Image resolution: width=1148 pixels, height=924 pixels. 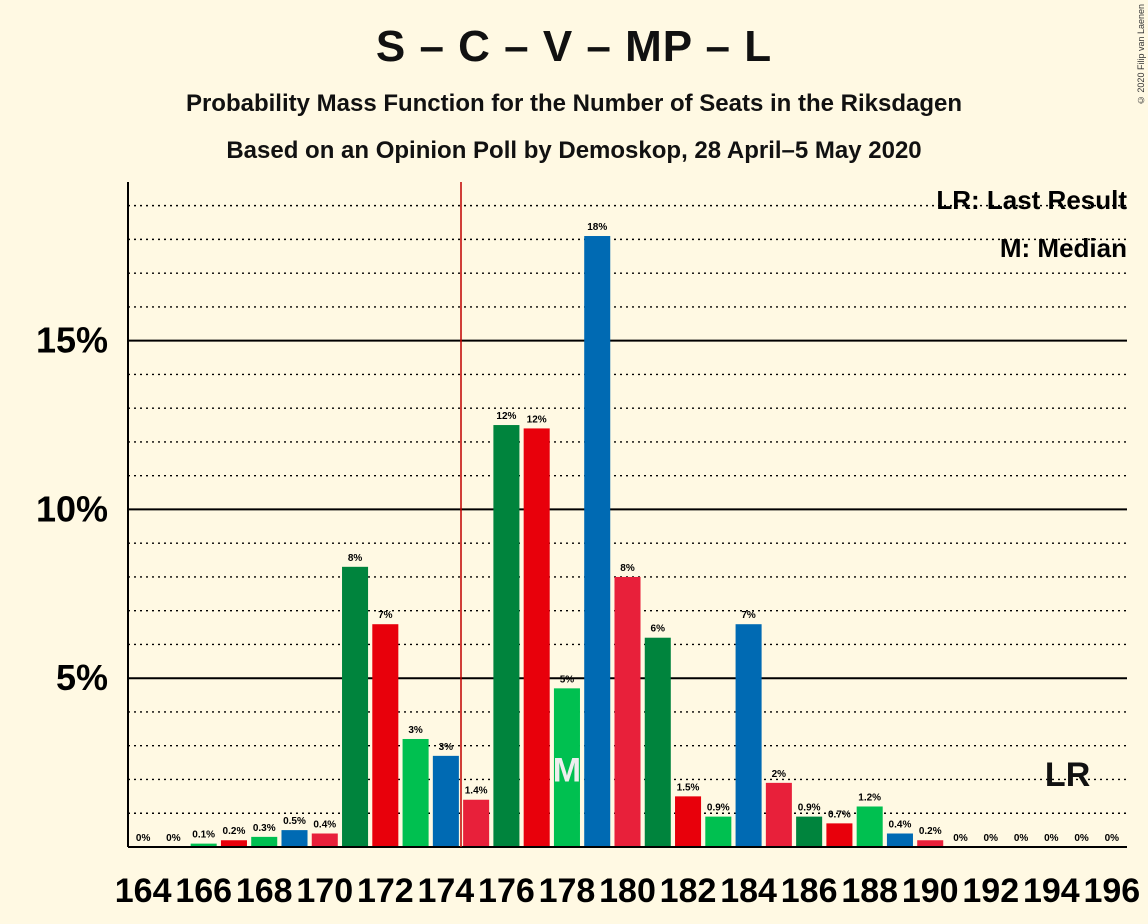 What do you see at coordinates (869, 891) in the screenshot?
I see `x-tick-label: 188` at bounding box center [869, 891].